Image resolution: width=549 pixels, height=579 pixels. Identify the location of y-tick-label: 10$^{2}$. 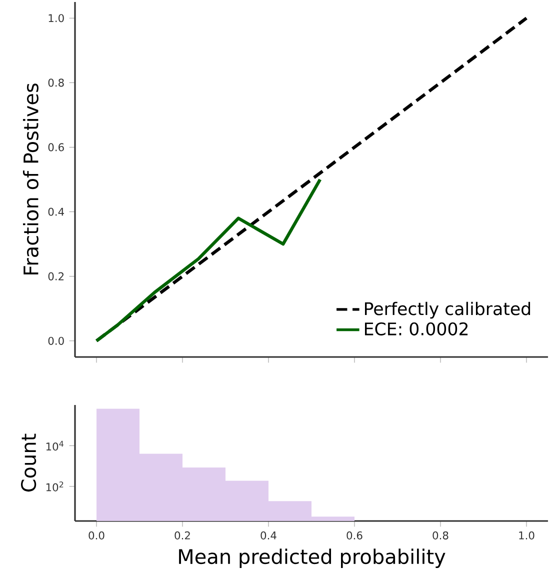
(55, 486).